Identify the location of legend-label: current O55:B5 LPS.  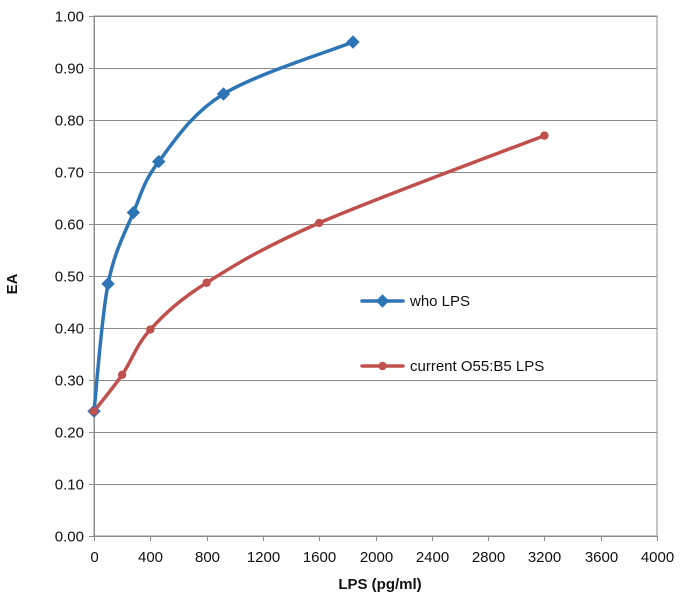
(477, 366).